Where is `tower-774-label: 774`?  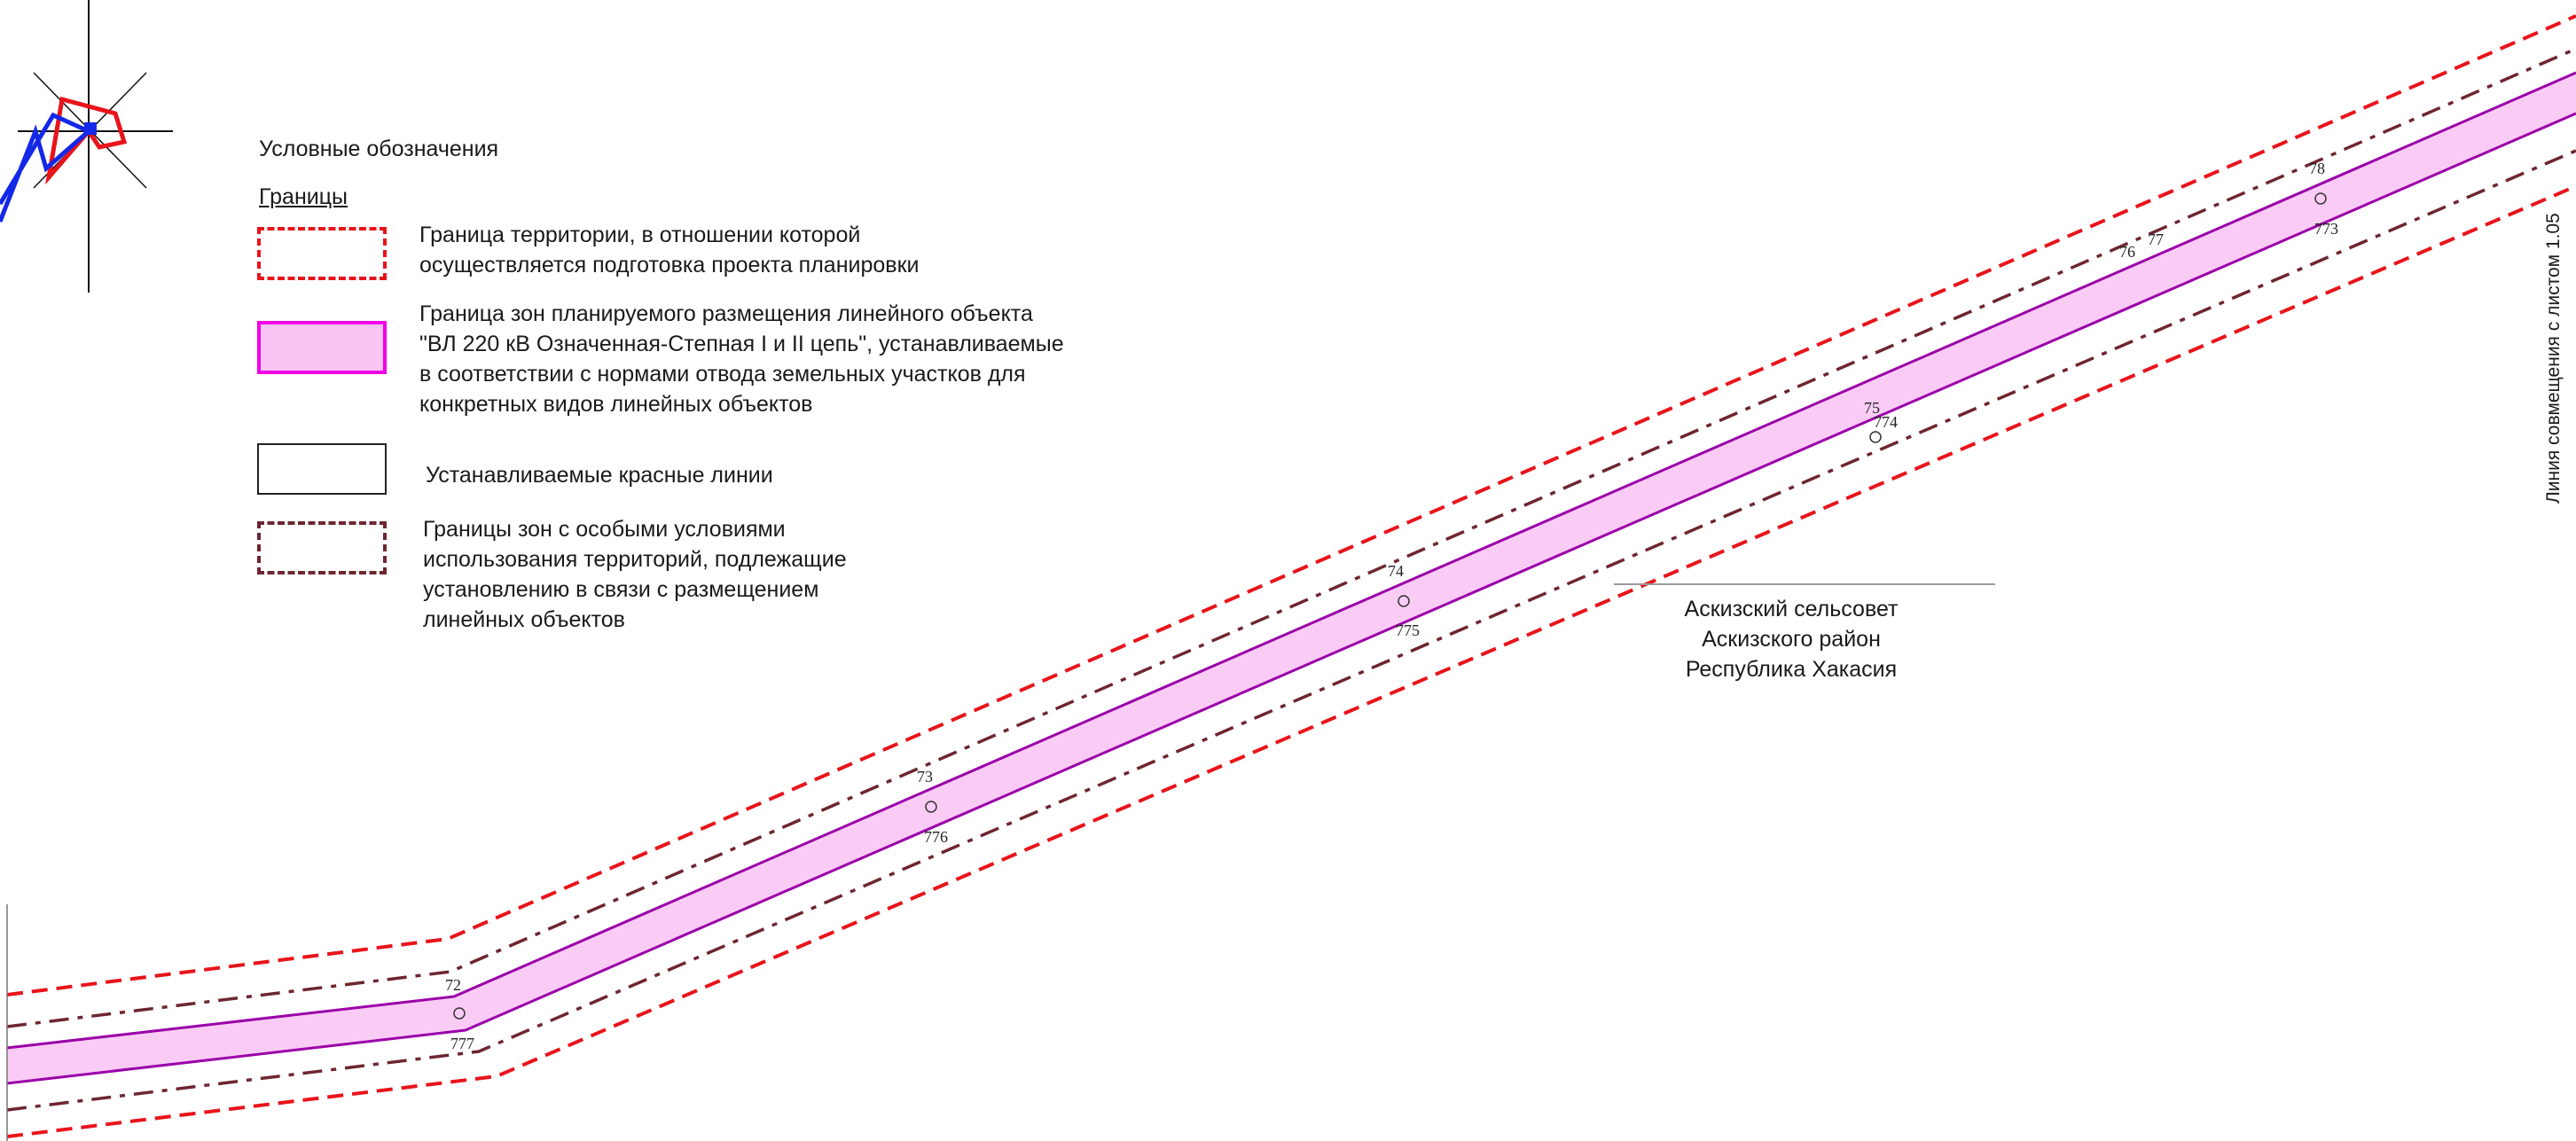
tower-774-label: 774 is located at coordinates (1886, 422).